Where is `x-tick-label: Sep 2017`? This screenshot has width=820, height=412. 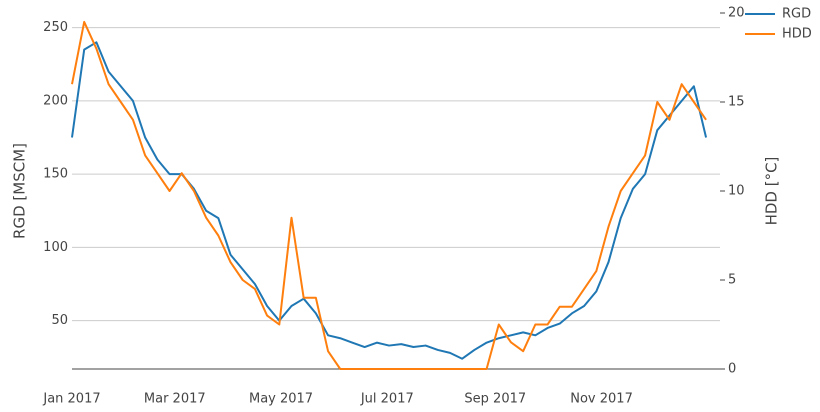 x-tick-label: Sep 2017 is located at coordinates (495, 399).